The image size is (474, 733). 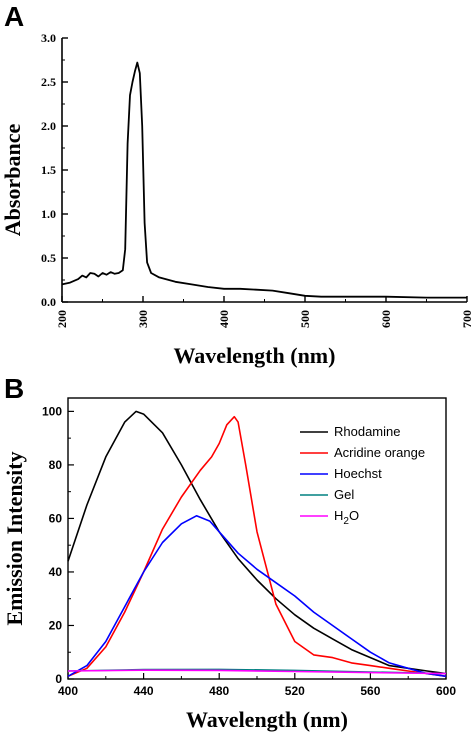 What do you see at coordinates (219, 691) in the screenshot?
I see `x-tick-label: 480` at bounding box center [219, 691].